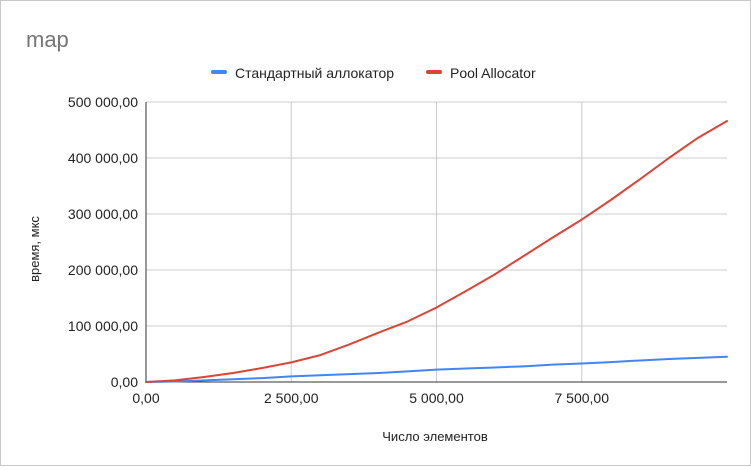  I want to click on chart-title: map, so click(47, 39).